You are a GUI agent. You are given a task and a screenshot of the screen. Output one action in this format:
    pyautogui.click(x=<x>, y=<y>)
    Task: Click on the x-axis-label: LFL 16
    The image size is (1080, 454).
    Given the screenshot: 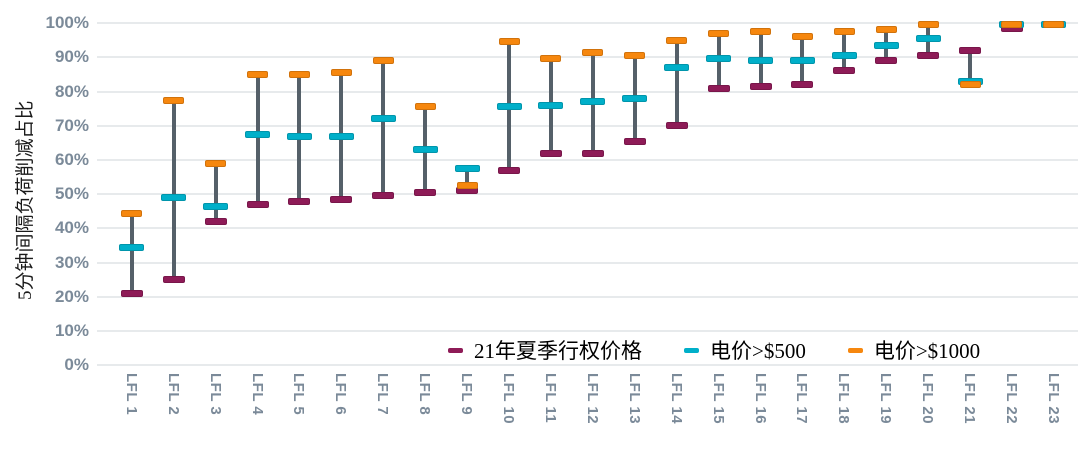 What is the action you would take?
    pyautogui.click(x=760, y=399)
    